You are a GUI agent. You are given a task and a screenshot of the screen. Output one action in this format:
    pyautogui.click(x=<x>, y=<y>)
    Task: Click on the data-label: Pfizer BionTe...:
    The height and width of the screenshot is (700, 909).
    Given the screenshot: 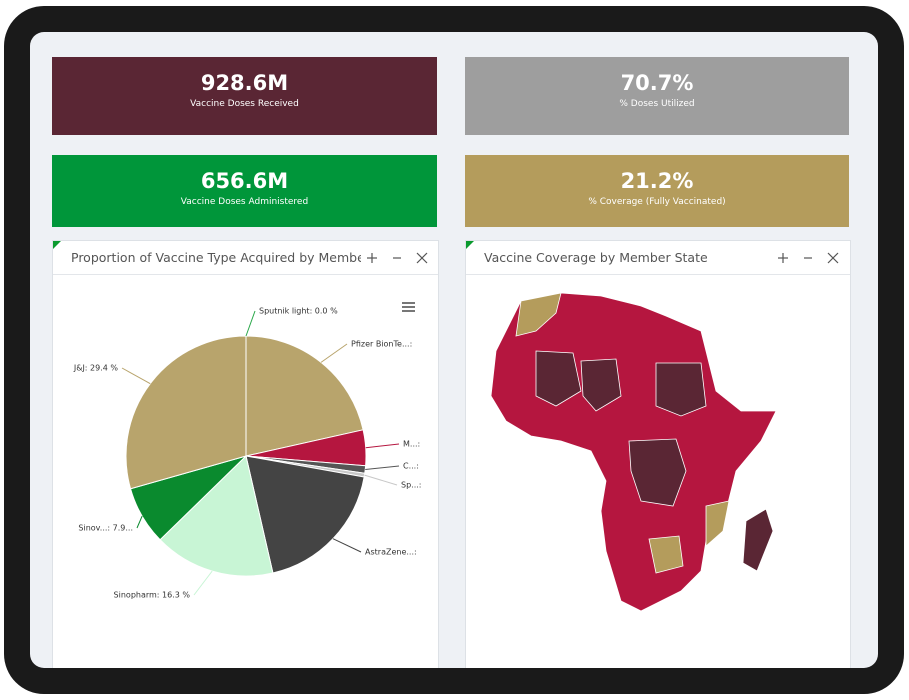 What is the action you would take?
    pyautogui.click(x=381, y=344)
    